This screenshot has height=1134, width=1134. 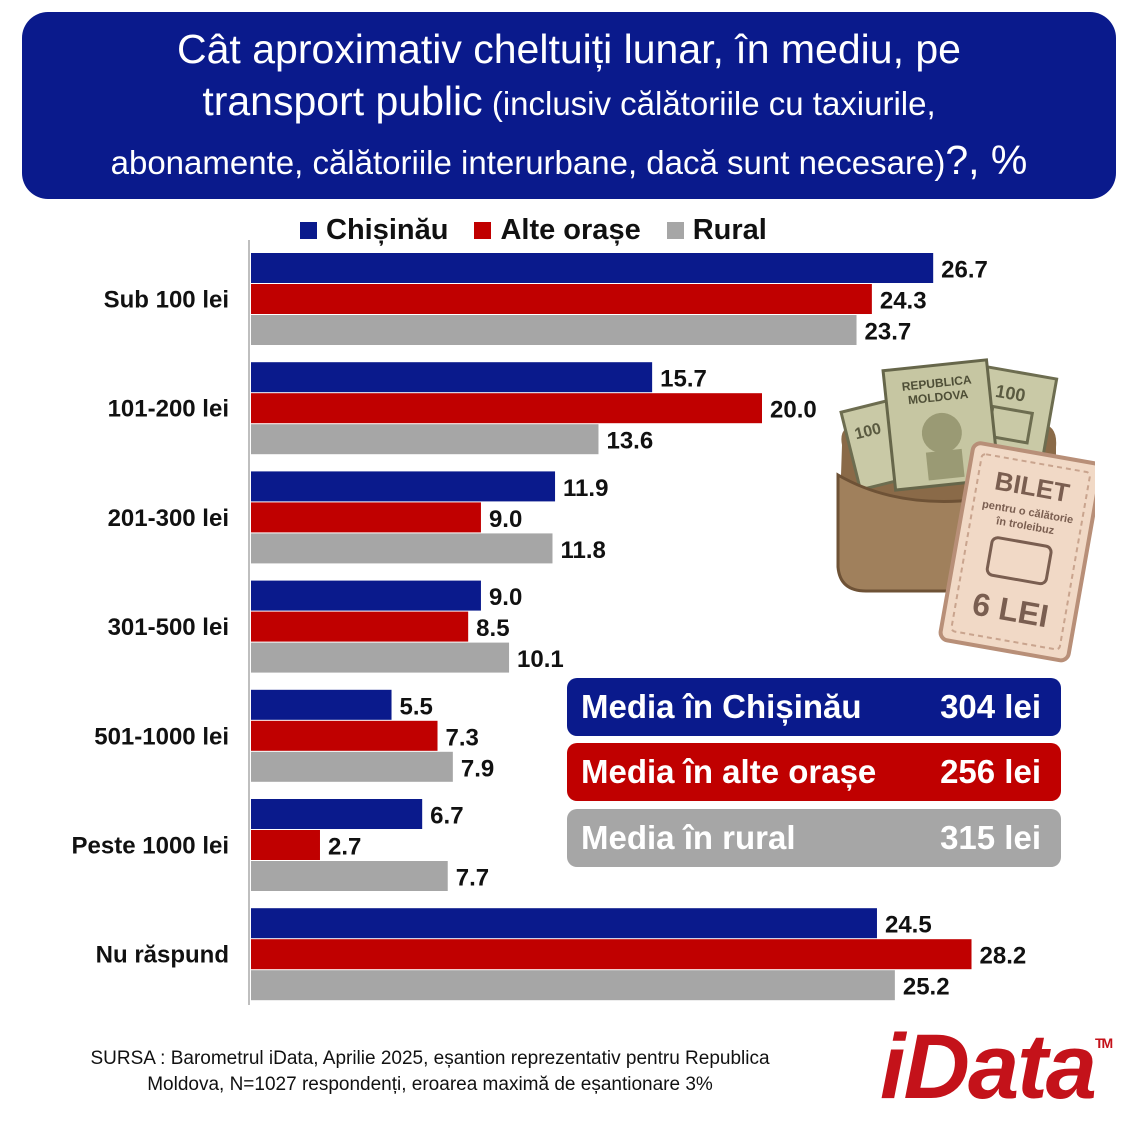 What do you see at coordinates (688, 837) in the screenshot?
I see `average-label-rural: Media în rural` at bounding box center [688, 837].